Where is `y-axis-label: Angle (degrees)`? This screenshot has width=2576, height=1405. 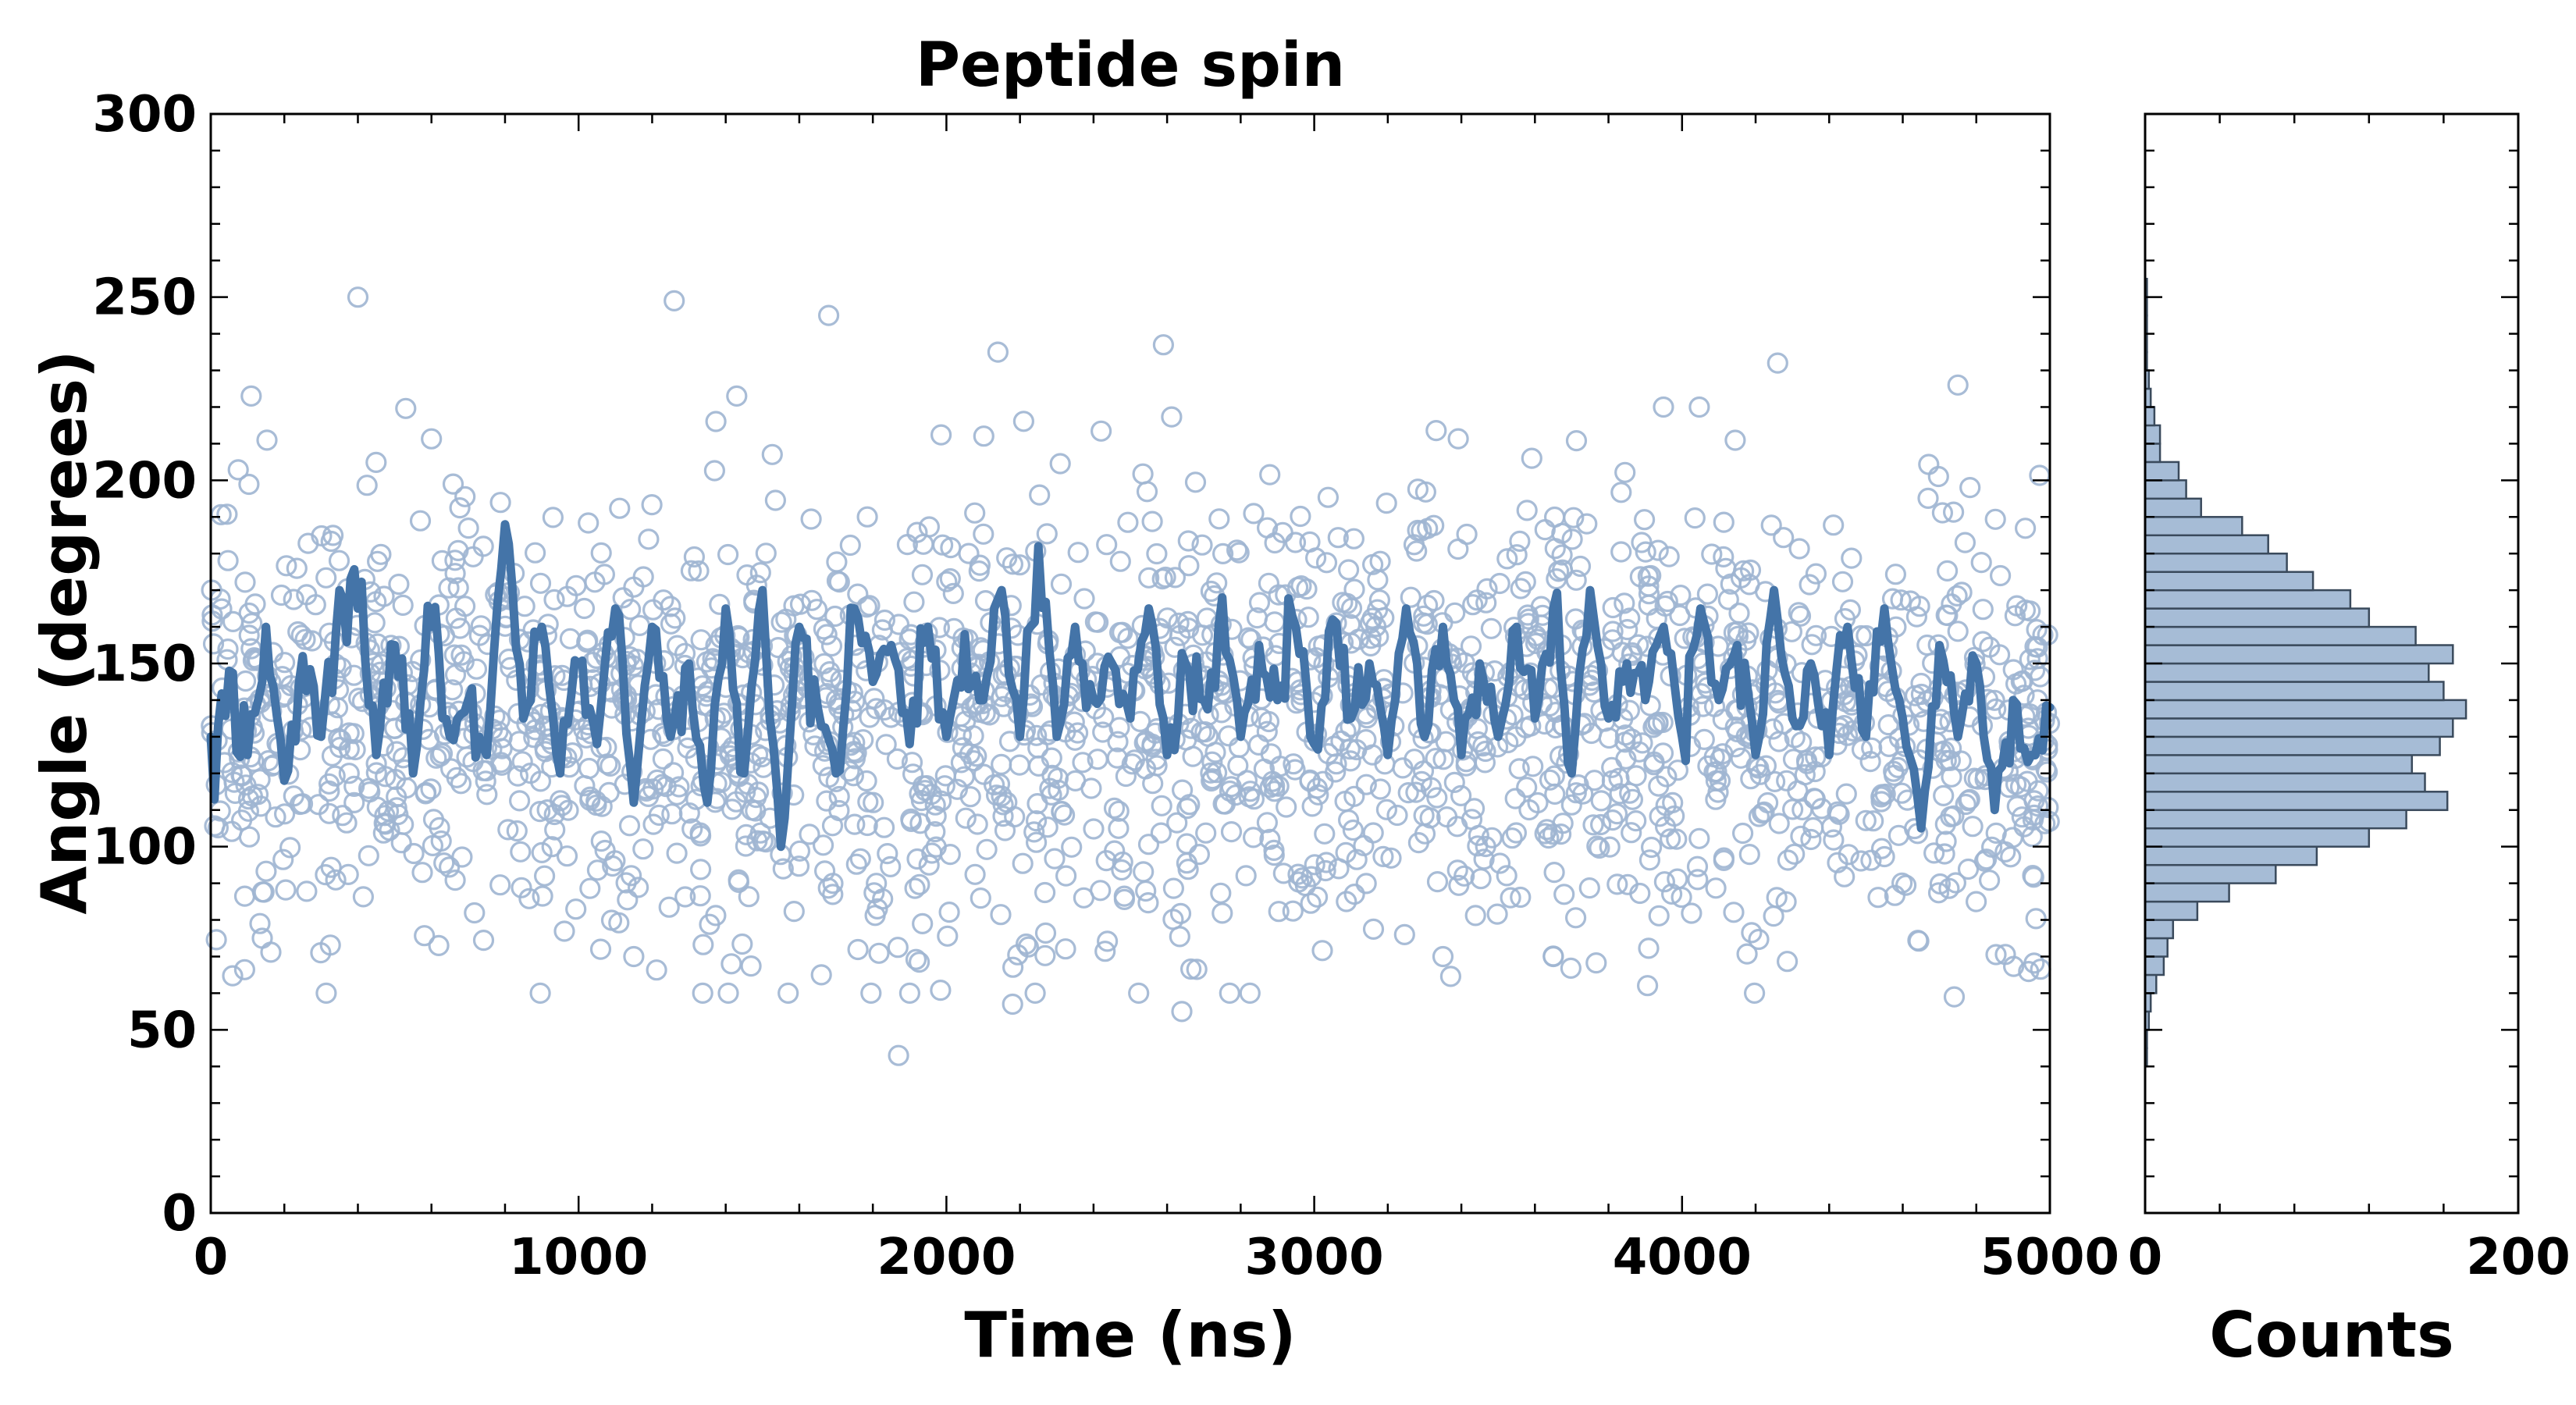
y-axis-label: Angle (degrees) is located at coordinates (64, 632).